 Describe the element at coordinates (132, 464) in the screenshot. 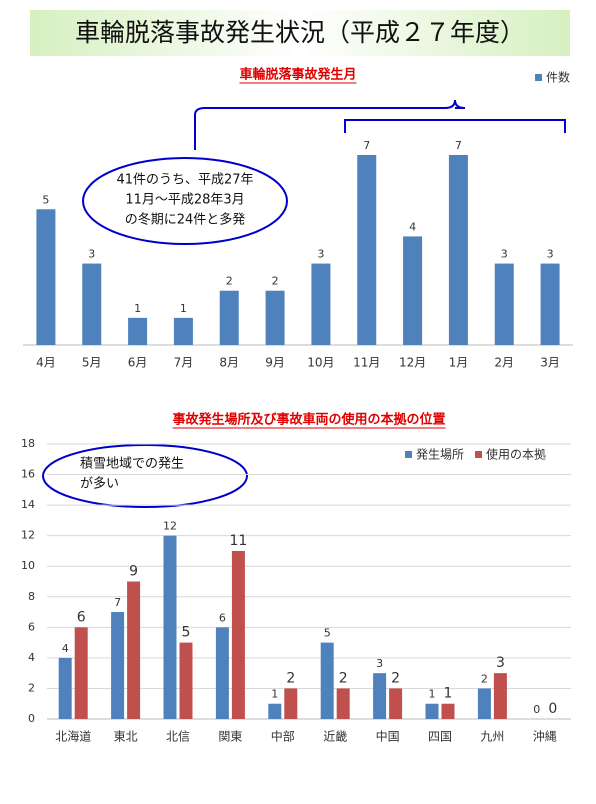

I see `annotation: 積雪地域での発生` at that location.